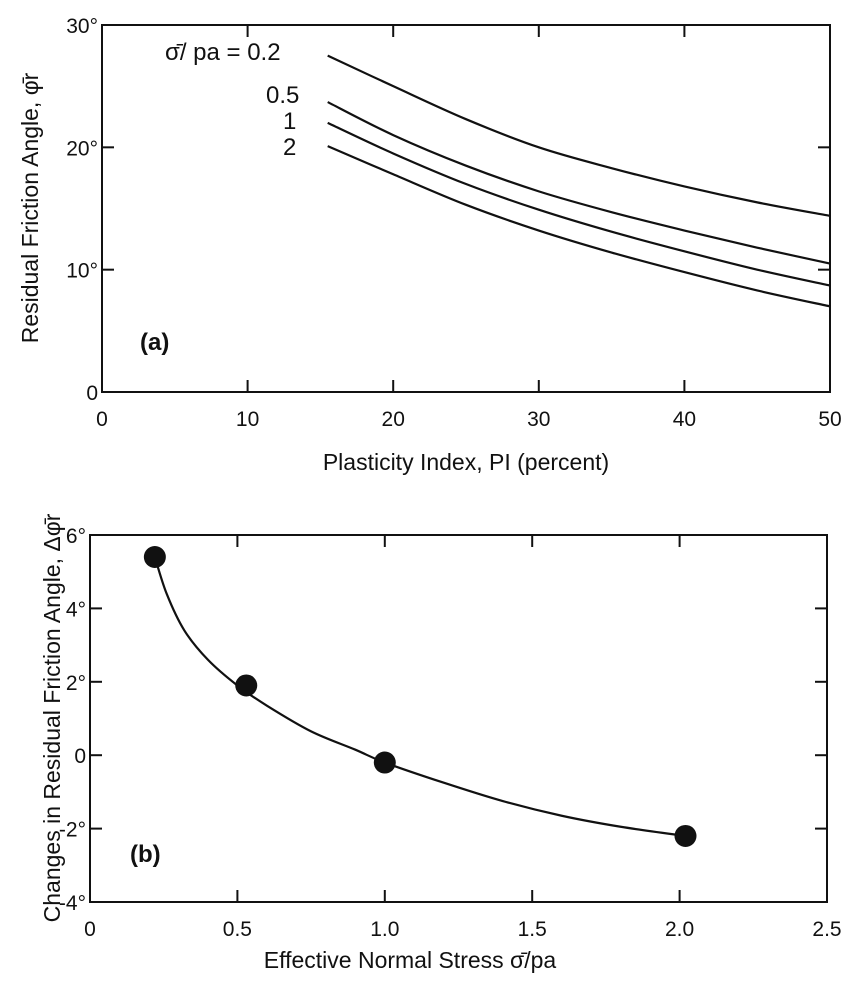 This screenshot has width=842, height=983. Describe the element at coordinates (247, 419) in the screenshot. I see `chart-a-x-tick-label: 10` at that location.